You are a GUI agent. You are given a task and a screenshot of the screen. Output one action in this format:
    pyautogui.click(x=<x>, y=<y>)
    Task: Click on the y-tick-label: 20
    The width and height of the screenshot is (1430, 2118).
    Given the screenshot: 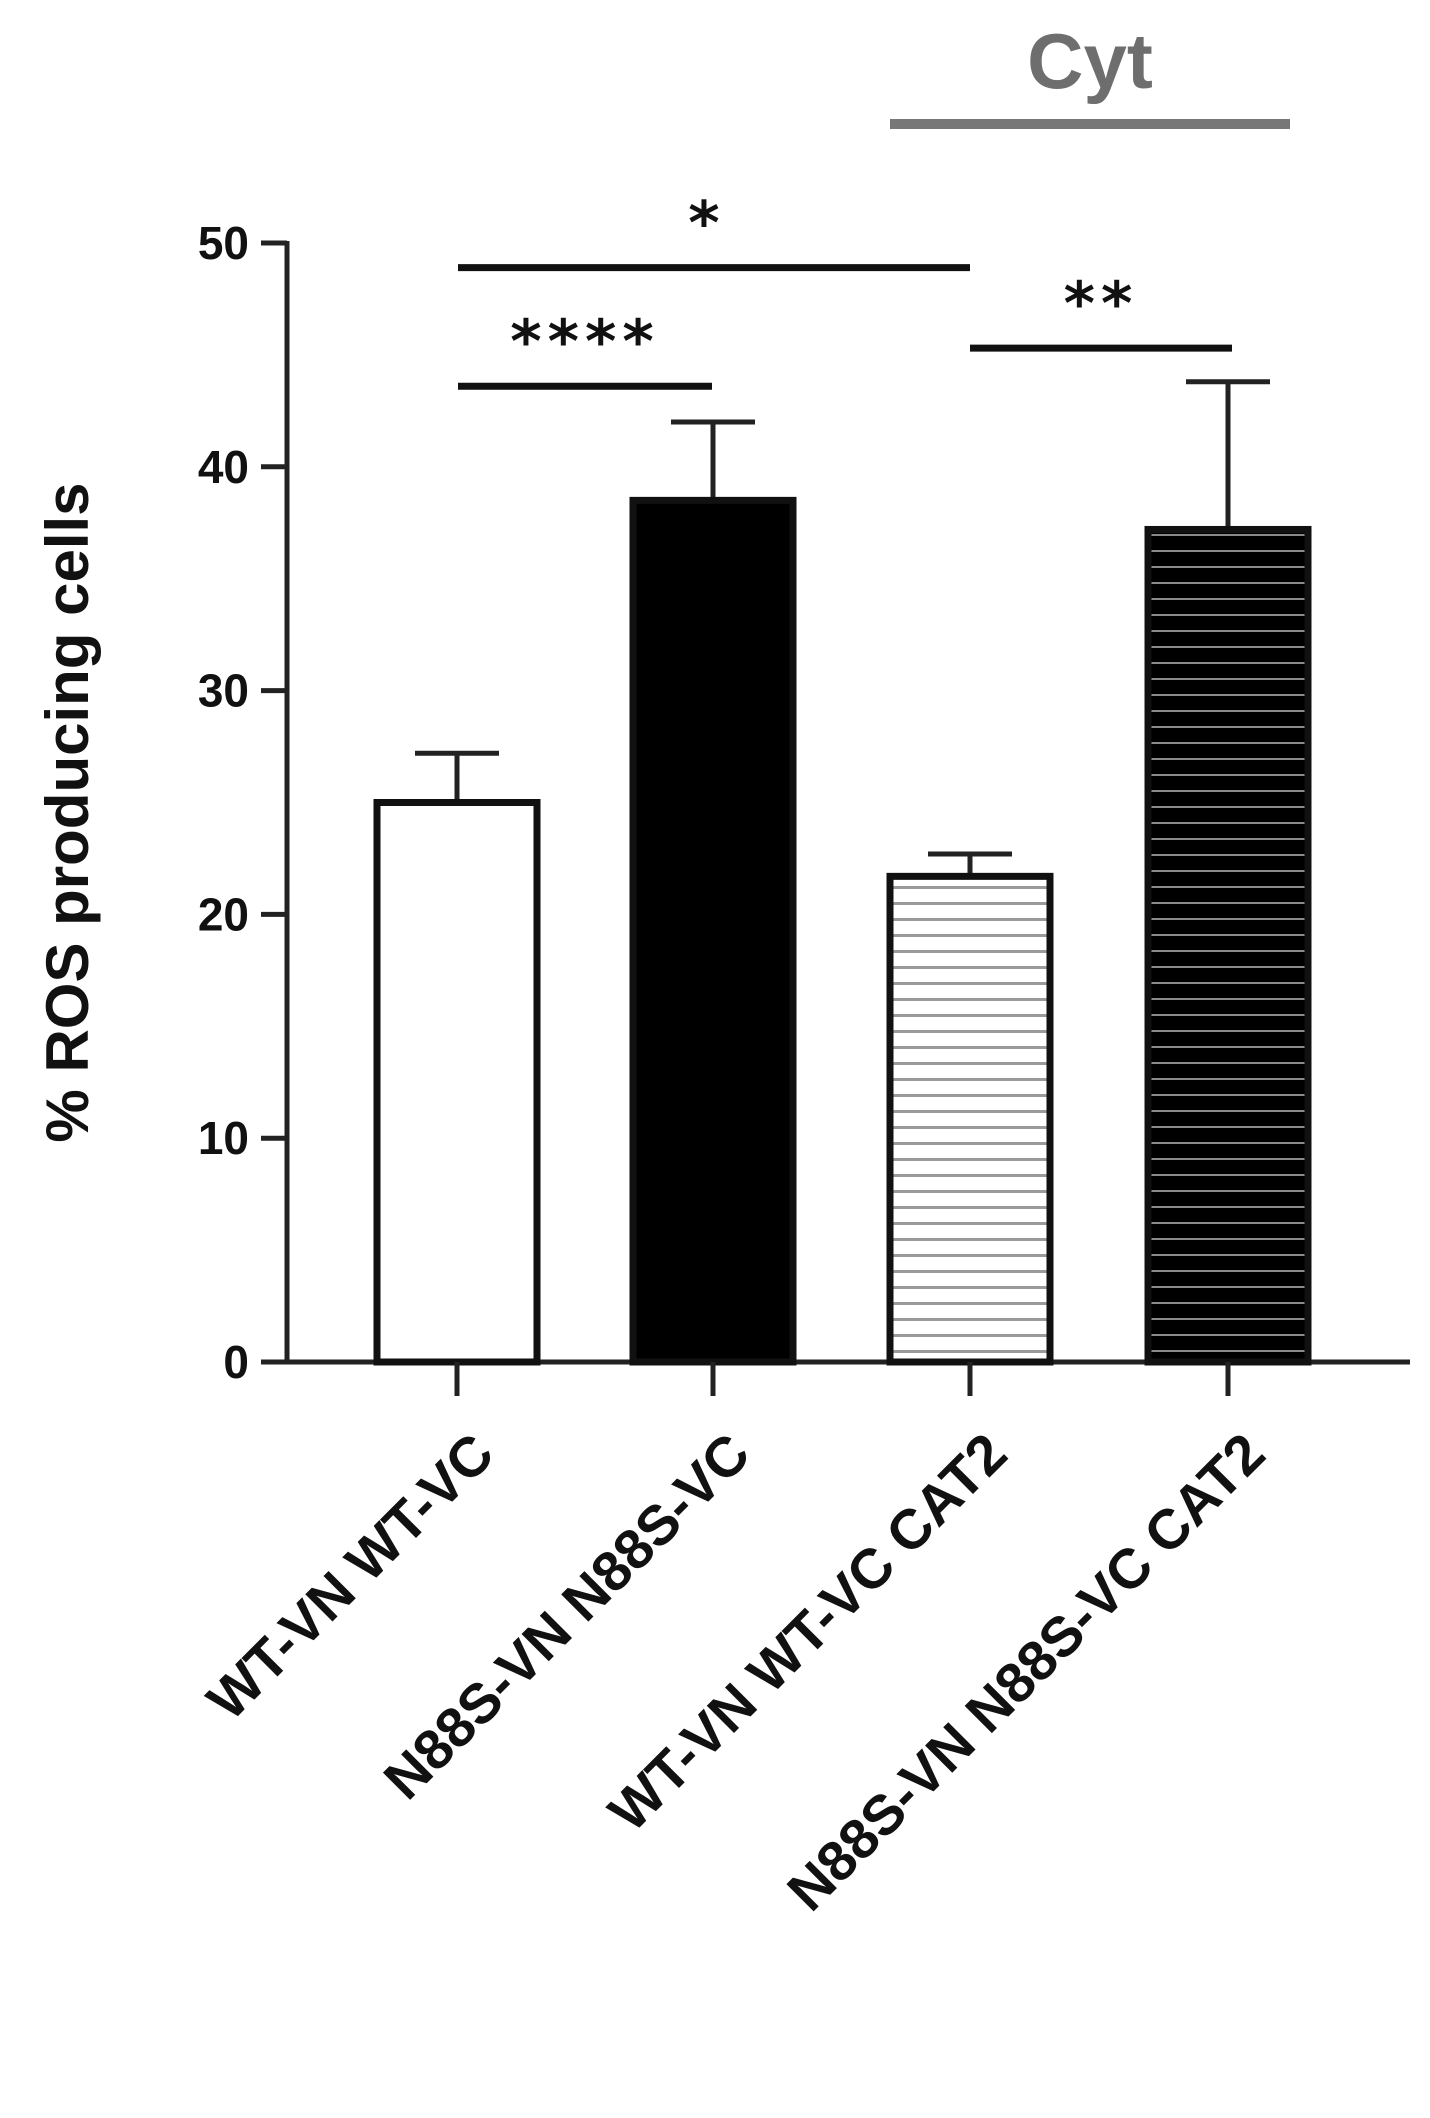 What is the action you would take?
    pyautogui.click(x=223, y=914)
    